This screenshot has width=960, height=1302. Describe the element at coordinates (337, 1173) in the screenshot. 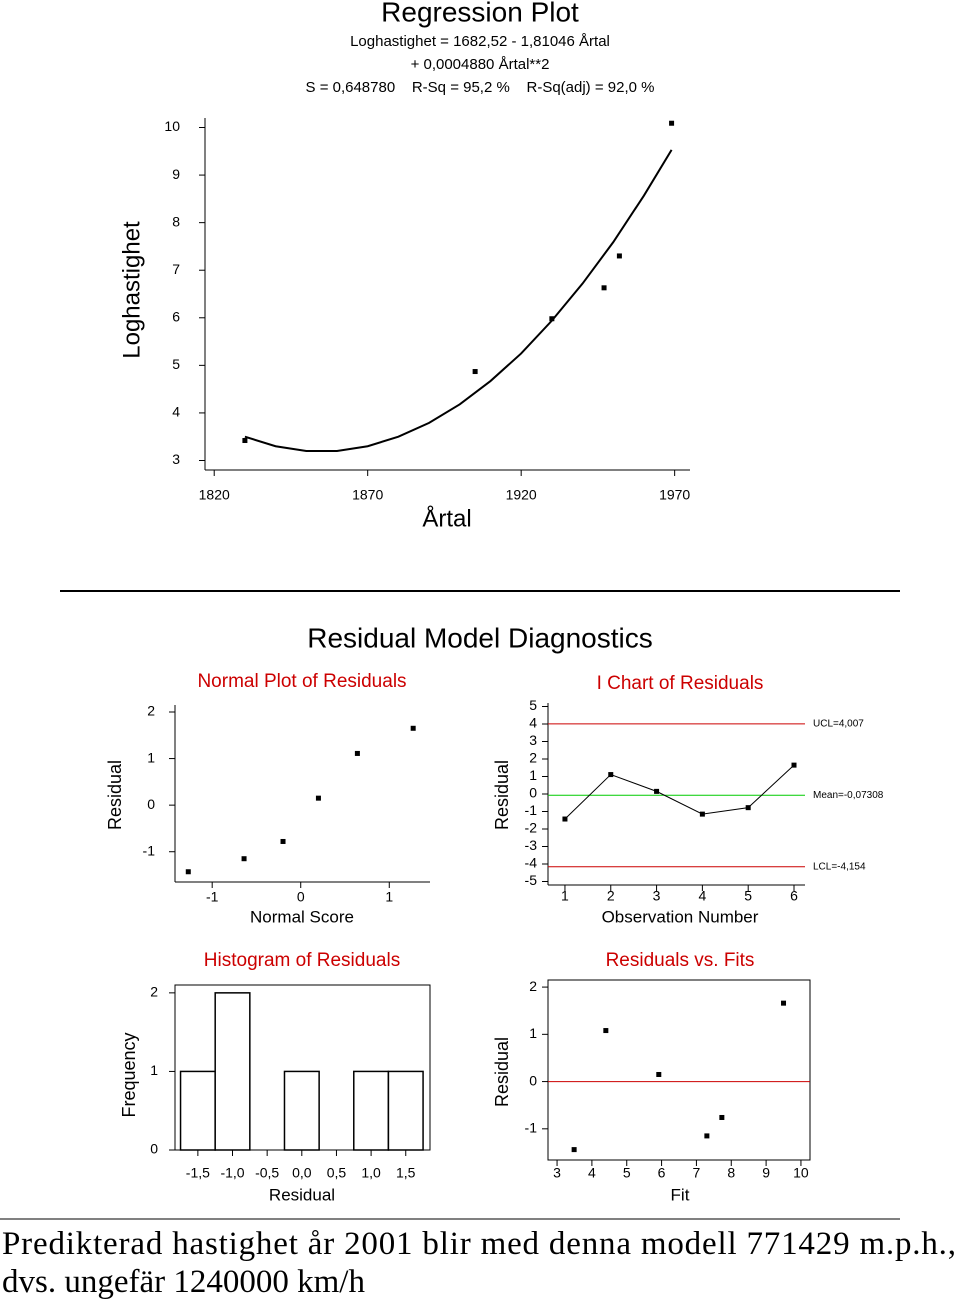

I see `x-tick-label: 0,5` at that location.